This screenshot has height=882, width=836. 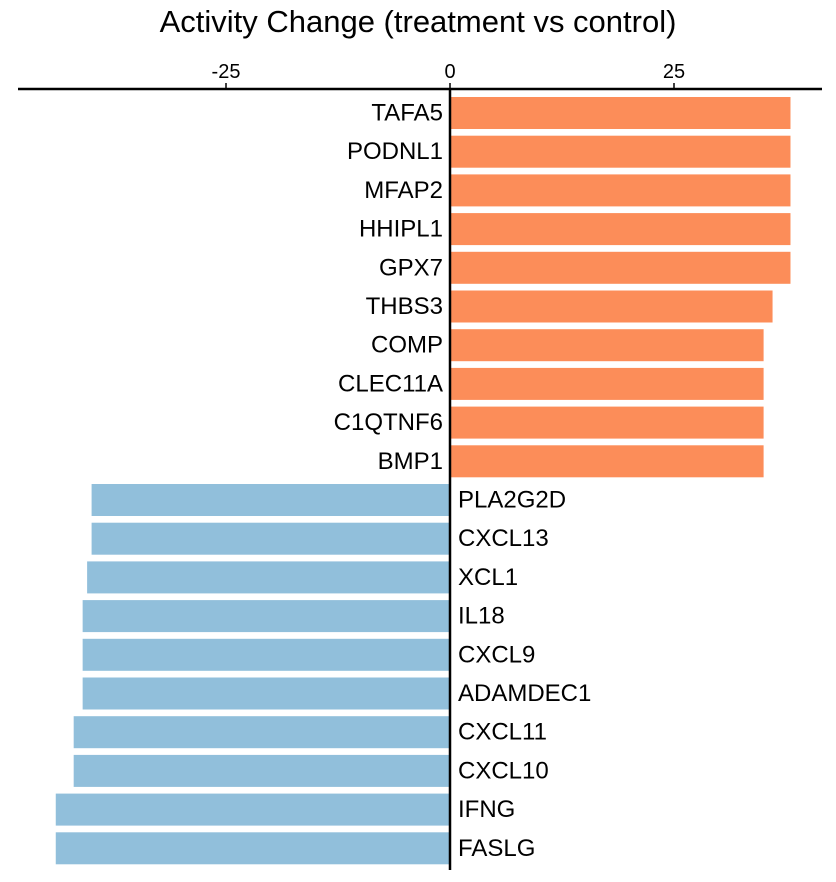 What do you see at coordinates (607, 422) in the screenshot?
I see `bar-c1qtnf6` at bounding box center [607, 422].